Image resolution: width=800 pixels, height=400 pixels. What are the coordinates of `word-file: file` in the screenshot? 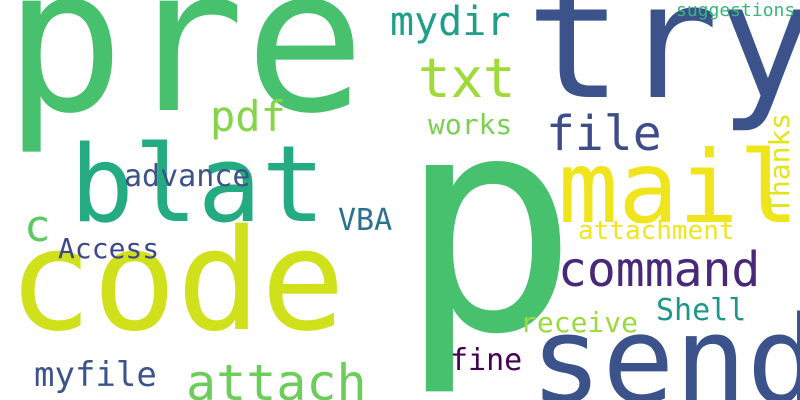 It's located at (604, 134).